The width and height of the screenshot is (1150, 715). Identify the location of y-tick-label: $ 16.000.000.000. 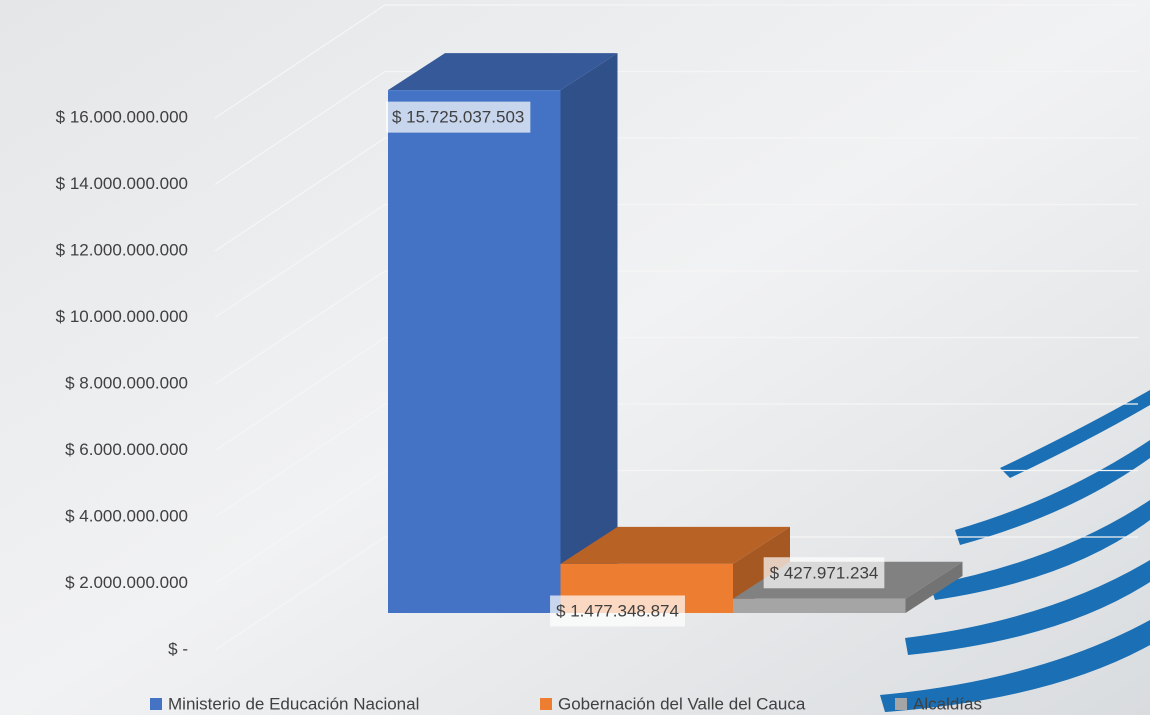
(122, 116).